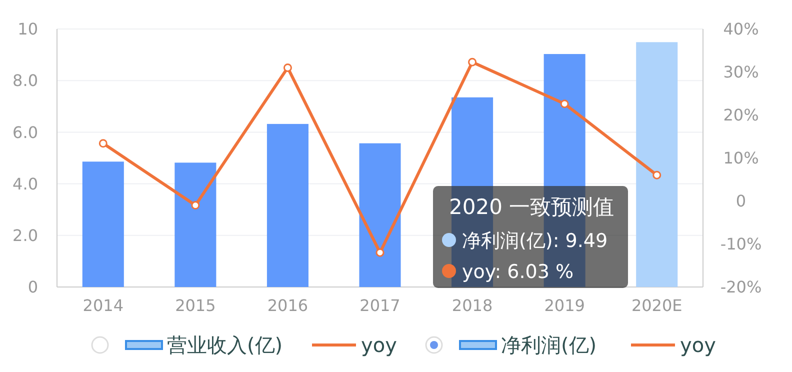 This screenshot has width=792, height=372. What do you see at coordinates (28, 29) in the screenshot?
I see `y-tick-label: 10` at bounding box center [28, 29].